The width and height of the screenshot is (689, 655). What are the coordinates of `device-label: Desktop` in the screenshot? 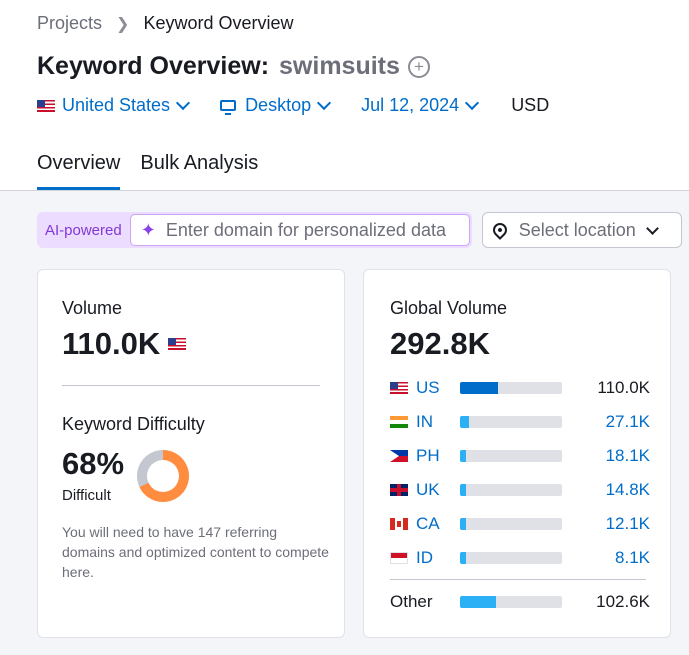 It's located at (278, 105).